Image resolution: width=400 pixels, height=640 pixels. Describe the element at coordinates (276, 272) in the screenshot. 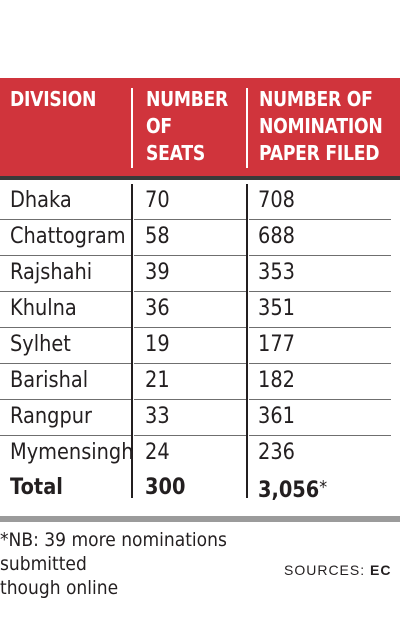

I see `cell-papers: 353` at that location.